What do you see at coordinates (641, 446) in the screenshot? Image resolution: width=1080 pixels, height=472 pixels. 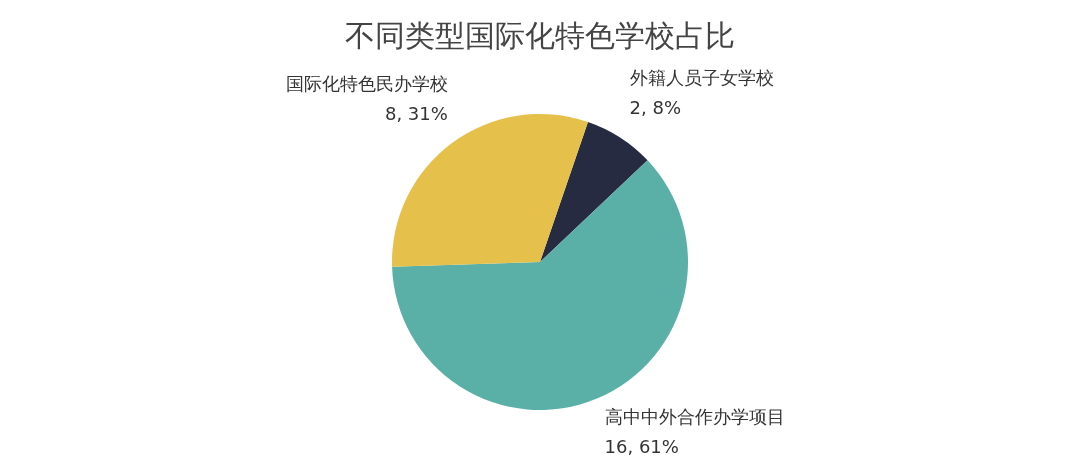 I see `data-label: 16, 61%` at bounding box center [641, 446].